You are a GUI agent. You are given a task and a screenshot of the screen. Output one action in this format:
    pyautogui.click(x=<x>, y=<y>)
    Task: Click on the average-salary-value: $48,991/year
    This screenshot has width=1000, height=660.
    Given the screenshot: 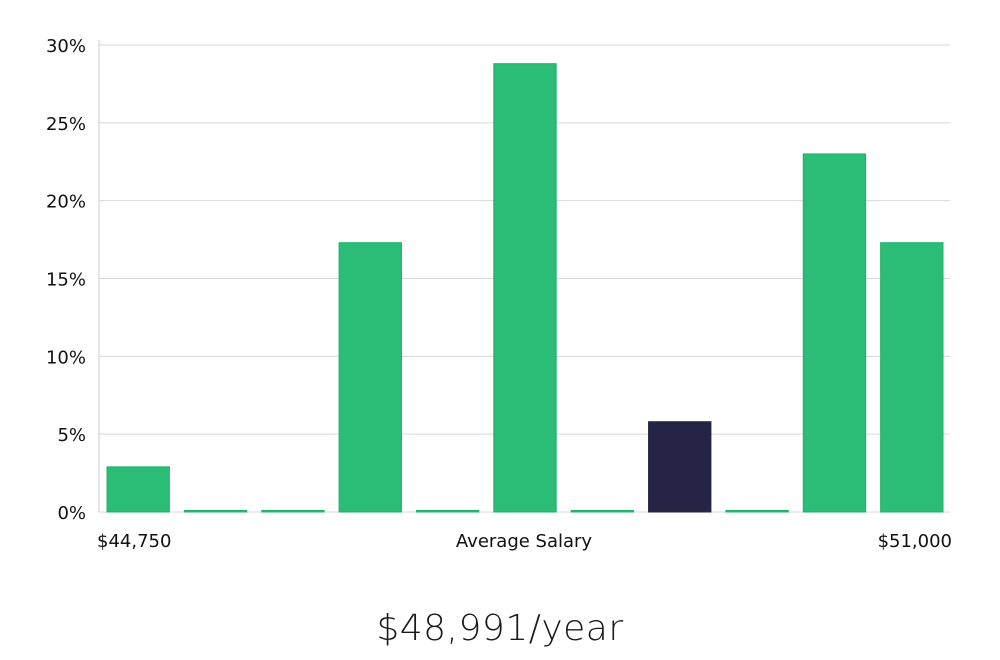 What is the action you would take?
    pyautogui.click(x=500, y=628)
    